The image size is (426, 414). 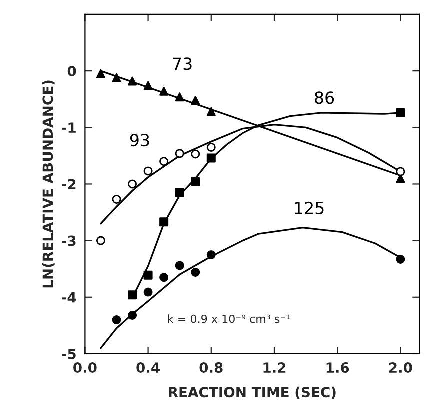 What do you see at coordinates (324, 98) in the screenshot?
I see `series-label: 86` at bounding box center [324, 98].